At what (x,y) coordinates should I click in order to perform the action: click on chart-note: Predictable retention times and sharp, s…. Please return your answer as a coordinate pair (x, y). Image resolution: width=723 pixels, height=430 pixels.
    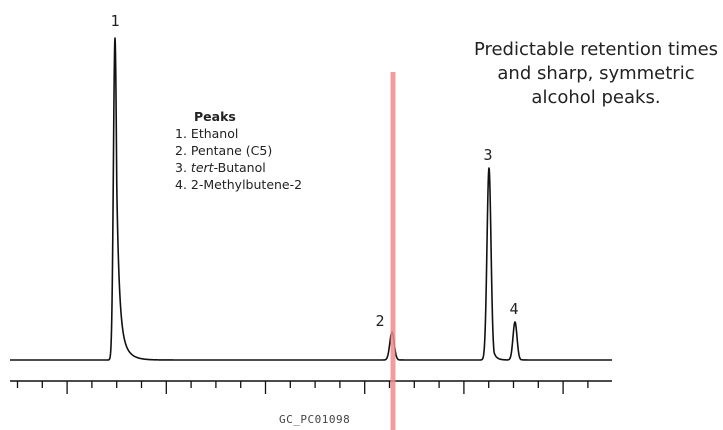
    Looking at the image, I should click on (596, 74).